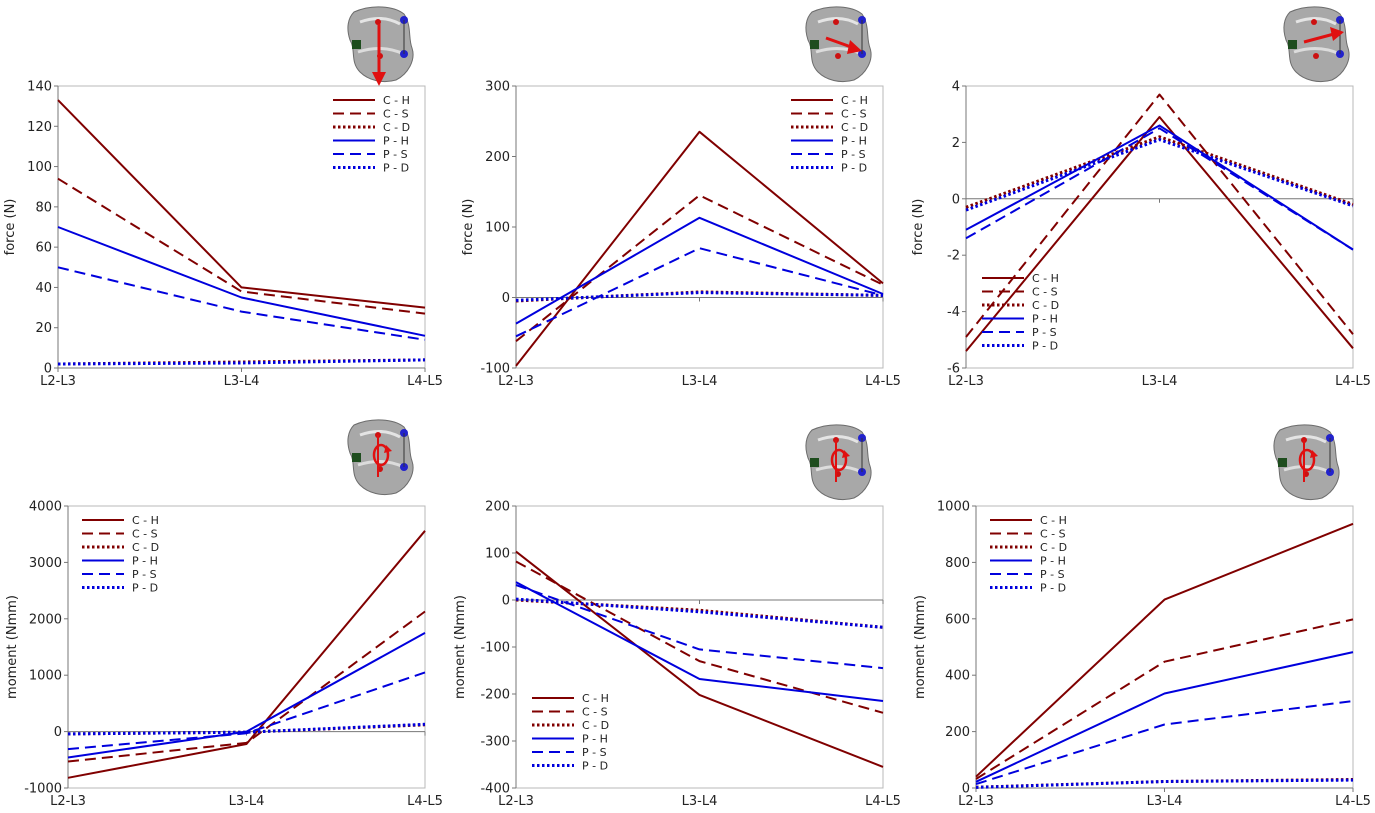 The image size is (1375, 813). I want to click on y-tick-label: 20, so click(43, 328).